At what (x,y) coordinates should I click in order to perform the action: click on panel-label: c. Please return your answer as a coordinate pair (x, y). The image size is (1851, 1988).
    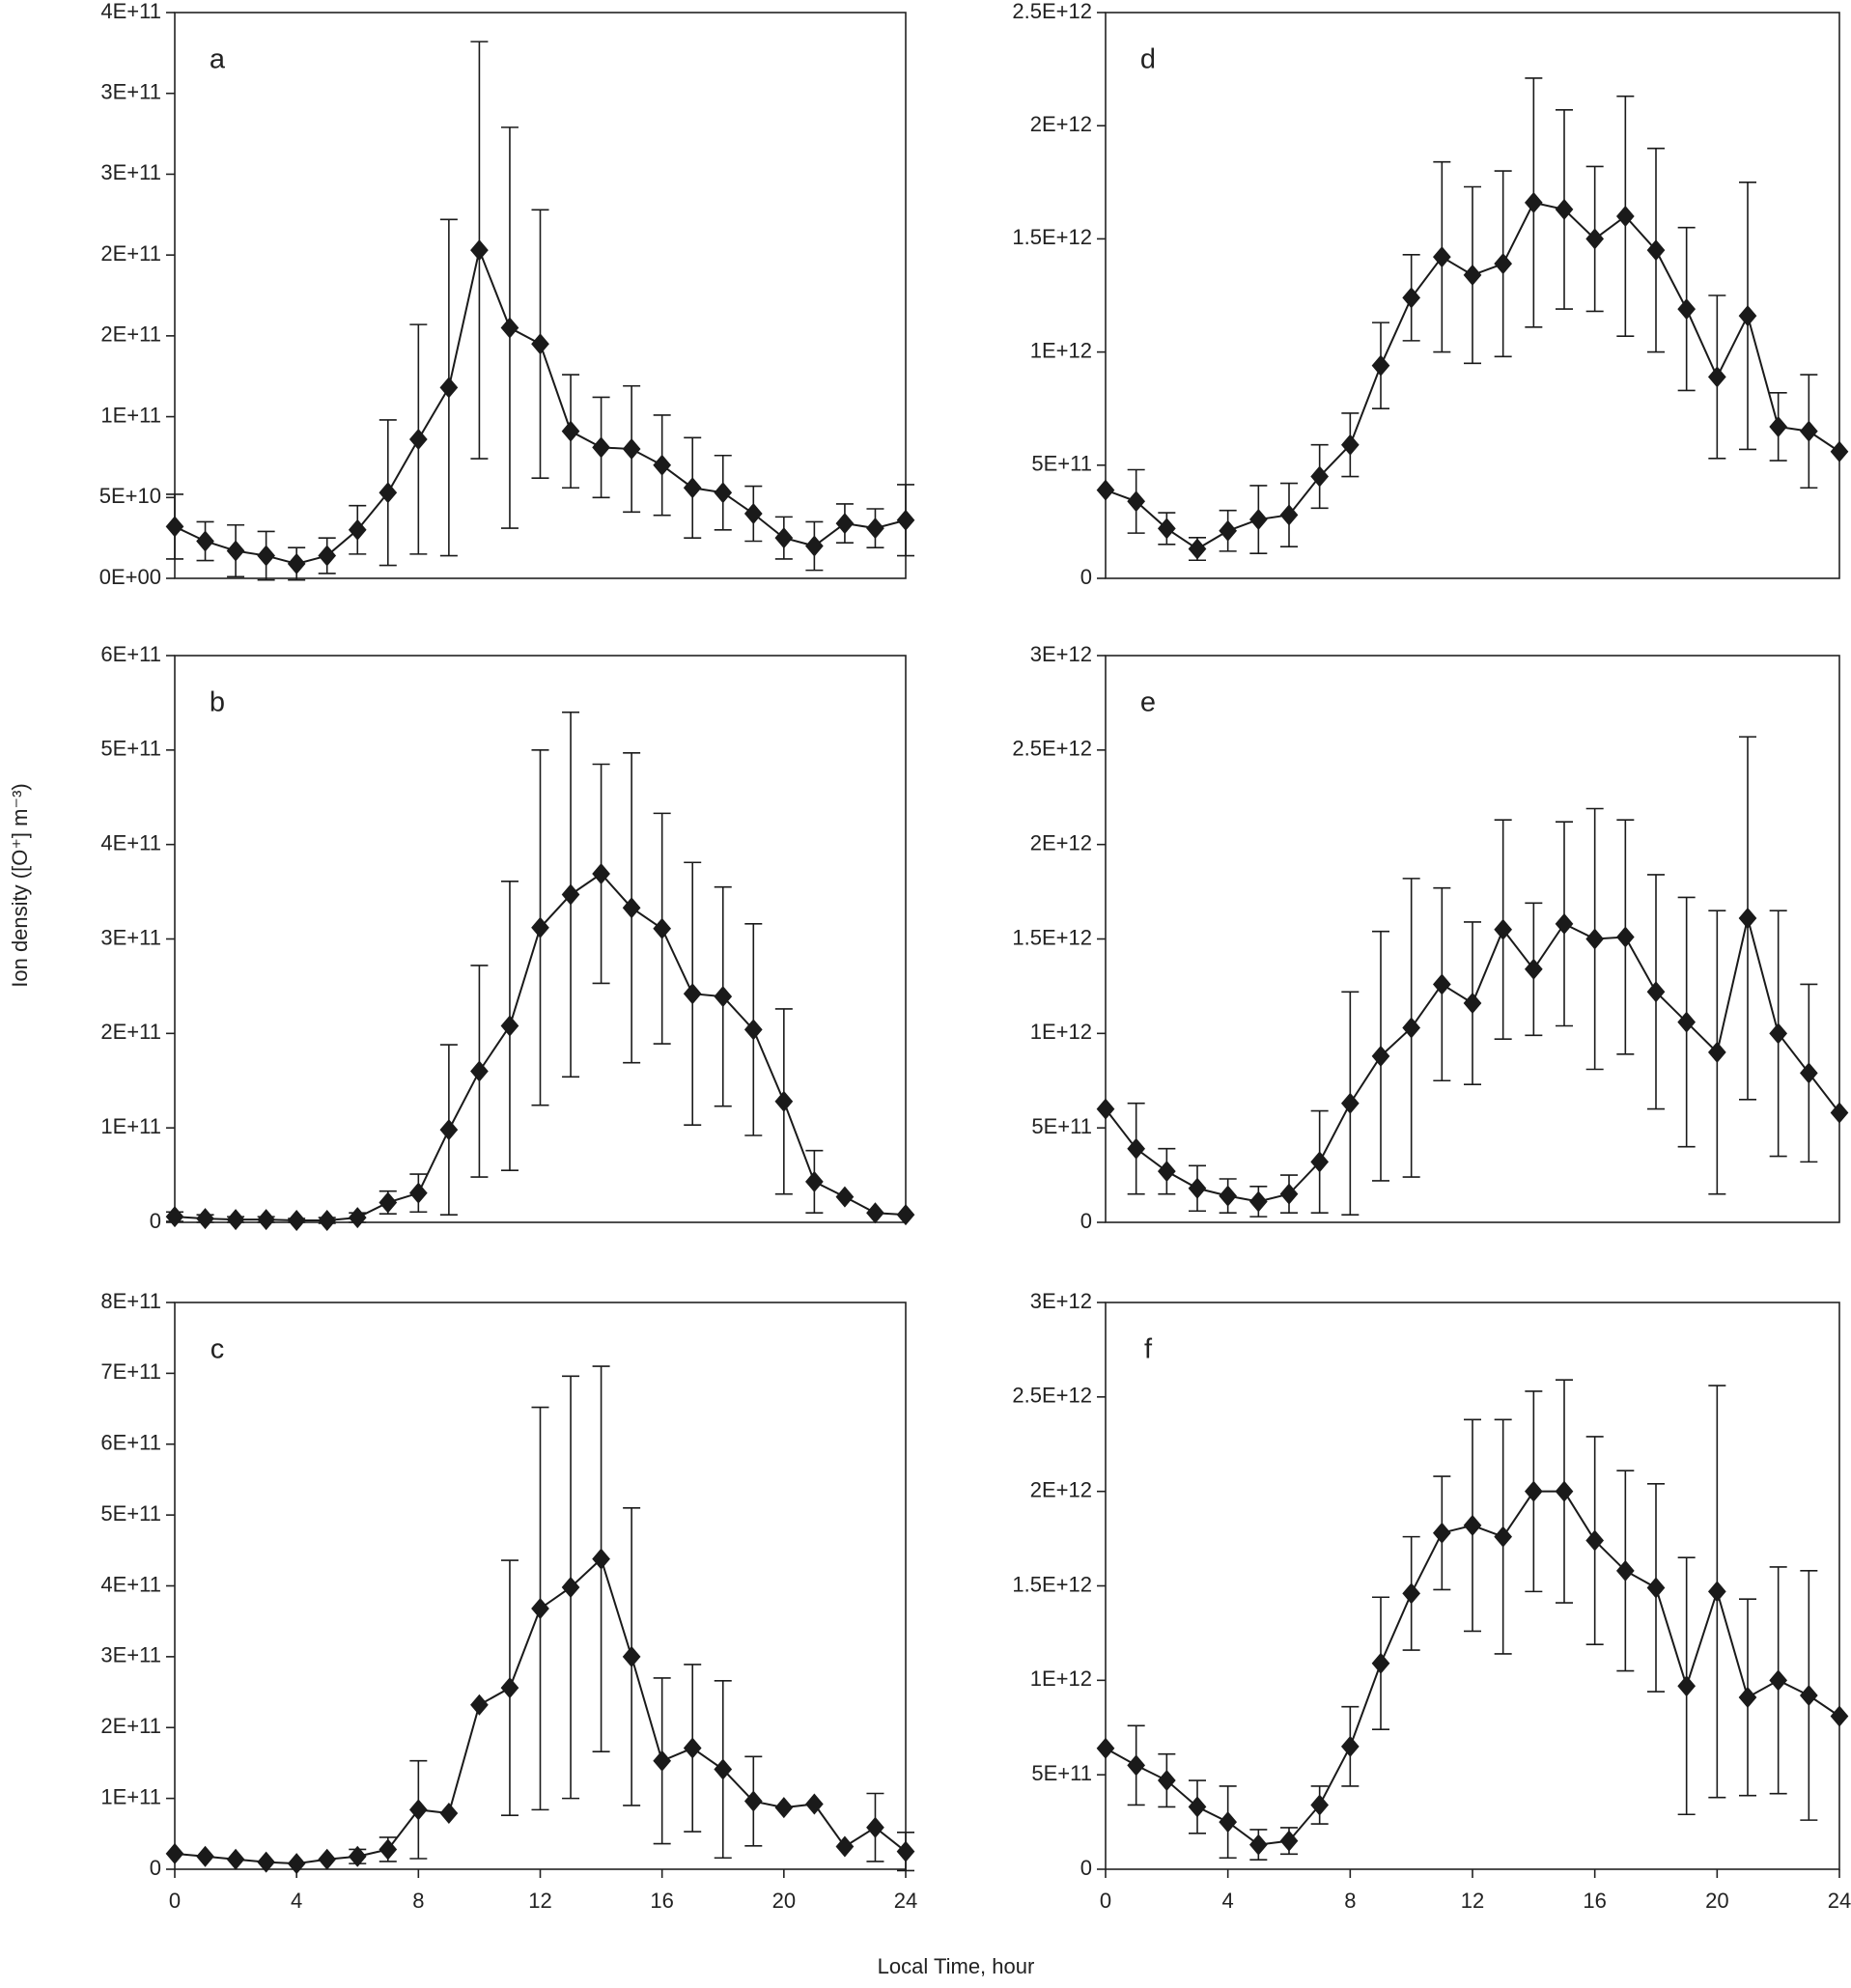
    Looking at the image, I should click on (217, 1350).